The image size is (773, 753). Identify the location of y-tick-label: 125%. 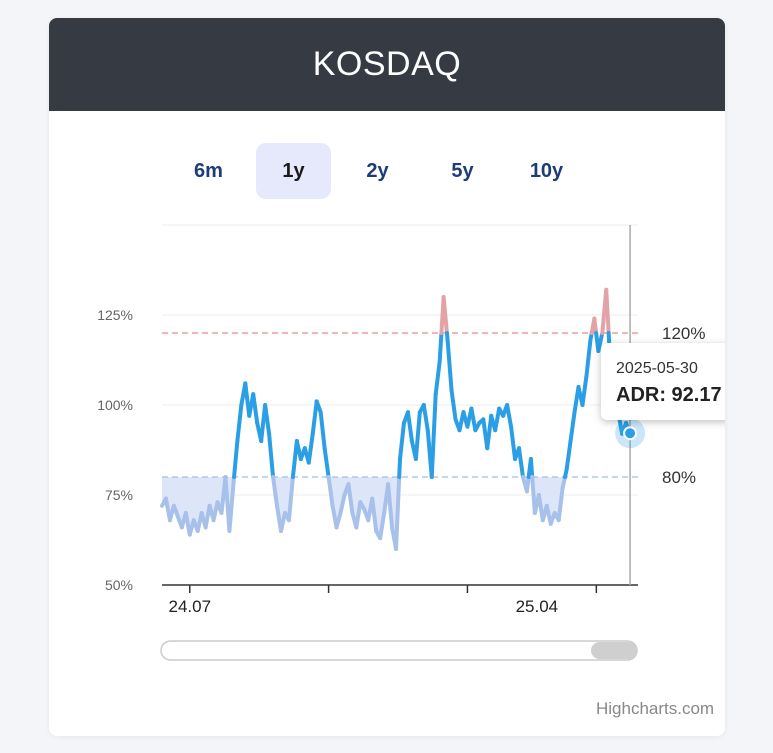
(115, 315).